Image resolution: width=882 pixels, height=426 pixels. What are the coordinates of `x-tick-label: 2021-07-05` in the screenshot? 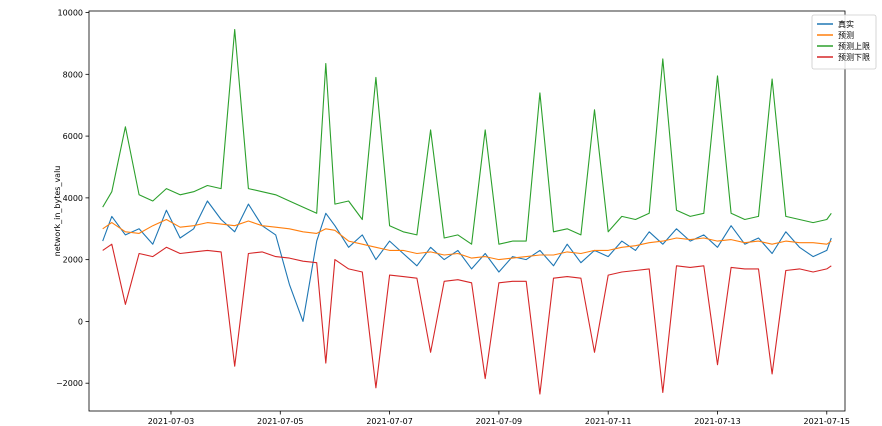 It's located at (280, 421).